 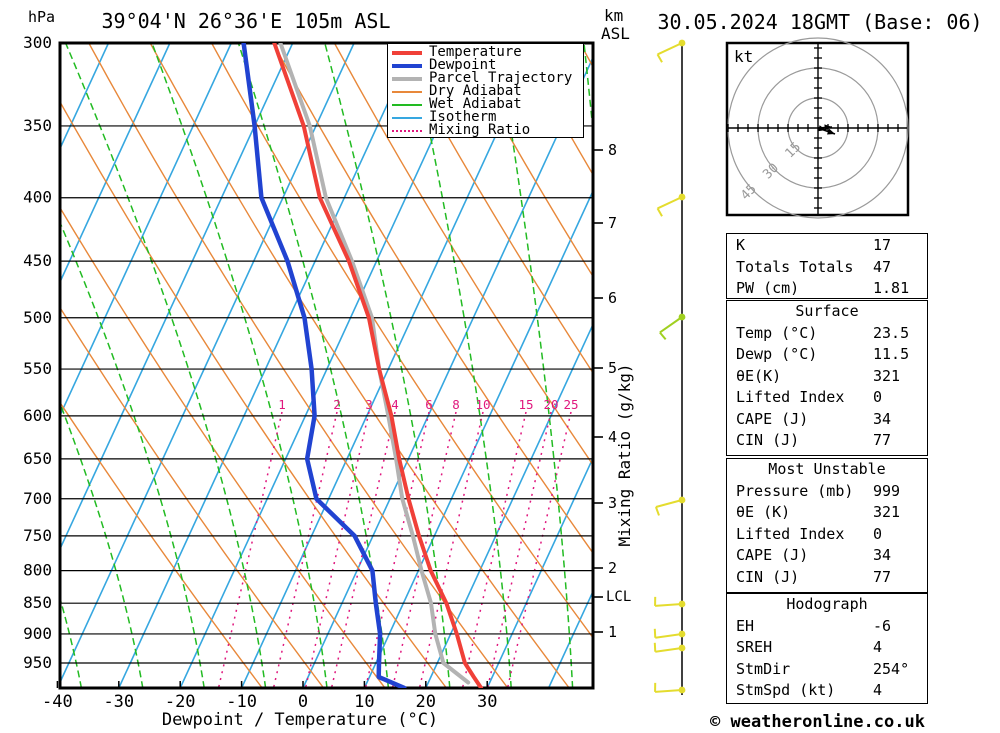 What do you see at coordinates (550, 404) in the screenshot?
I see `mixing-ratio-value-label: 20` at bounding box center [550, 404].